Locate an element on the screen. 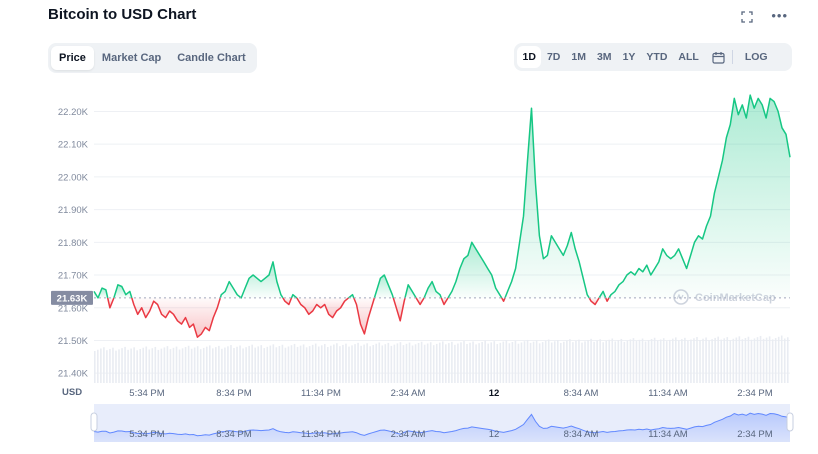 Image resolution: width=818 pixels, height=454 pixels. x-tick-label: 8:34 PM is located at coordinates (233, 393).